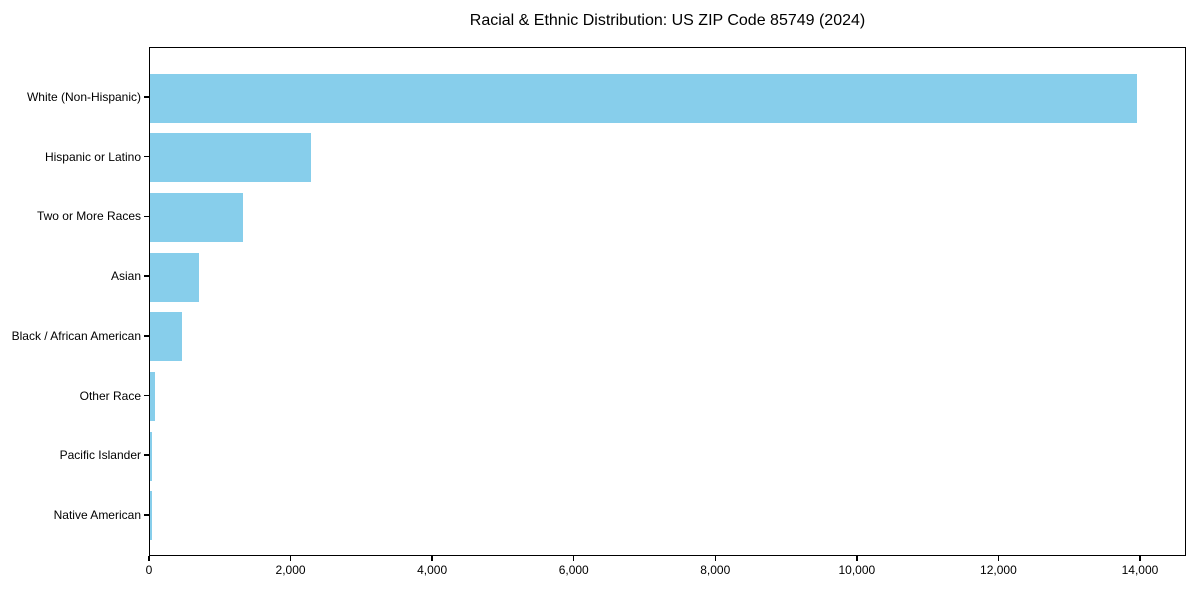 This screenshot has height=600, width=1200. Describe the element at coordinates (573, 570) in the screenshot. I see `x-axis-tick-label: 6,000` at that location.